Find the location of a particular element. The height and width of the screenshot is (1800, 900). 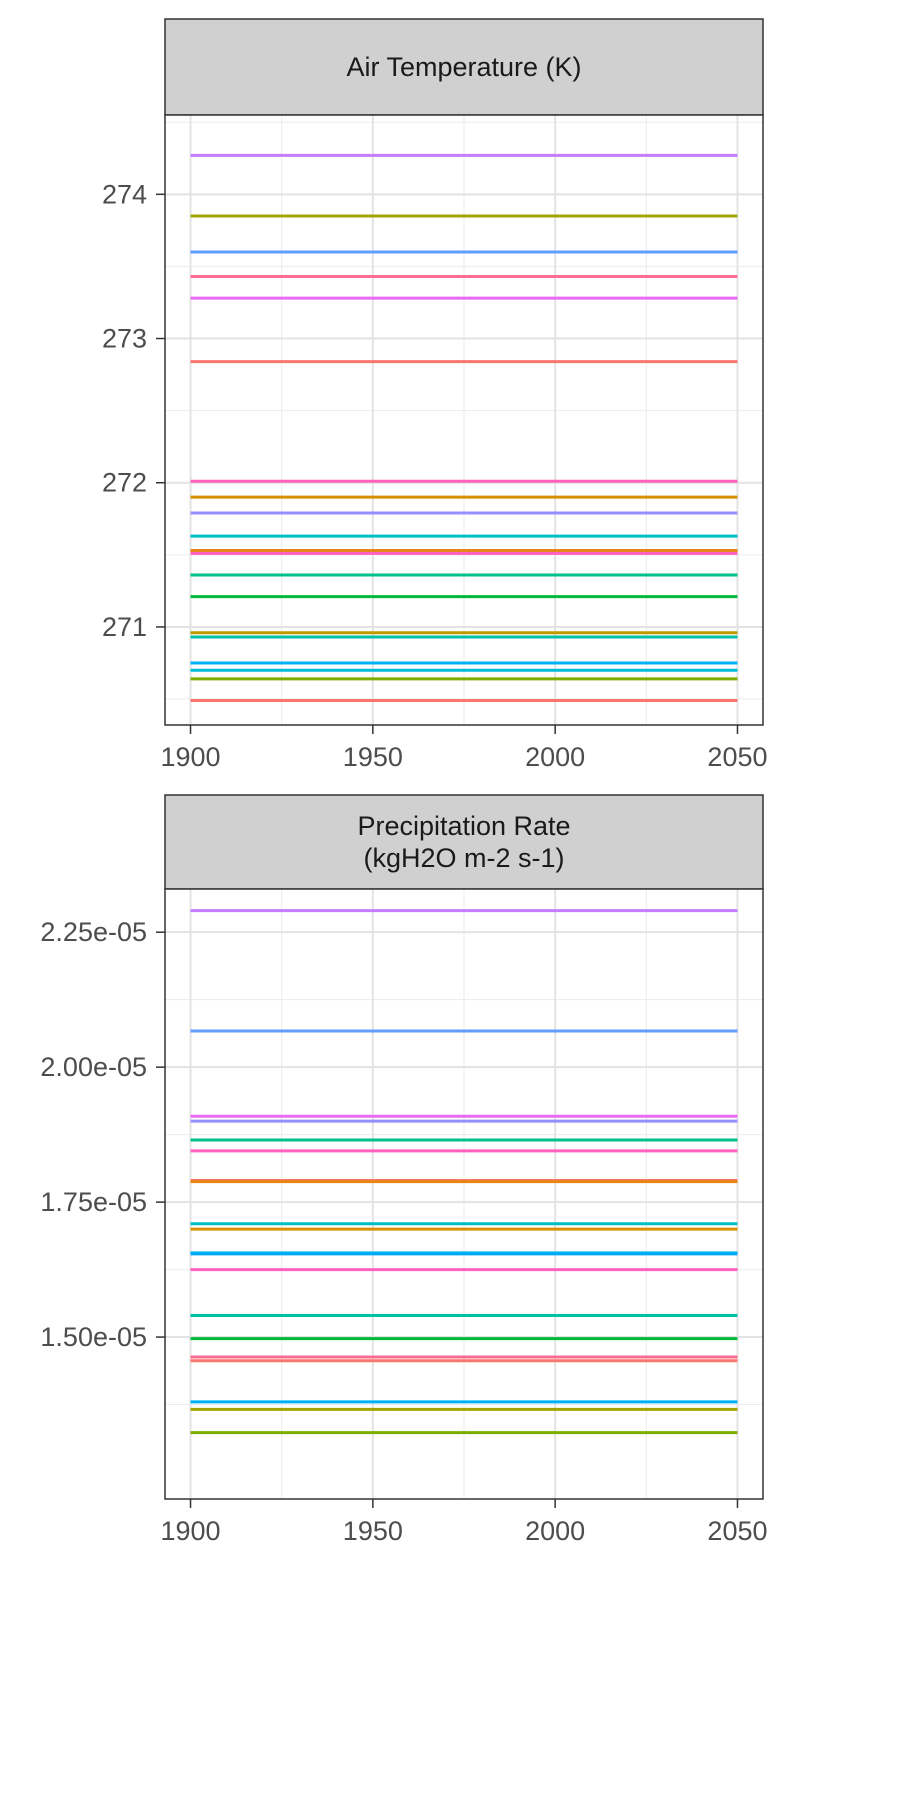

y-tick-label: 271 is located at coordinates (124, 627).